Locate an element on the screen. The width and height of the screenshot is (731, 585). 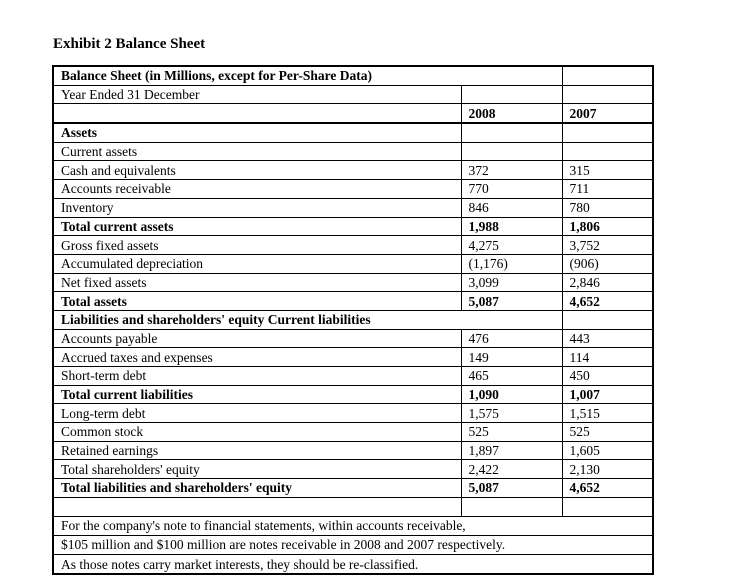
row-label: Cash and equivalents is located at coordinates (257, 170).